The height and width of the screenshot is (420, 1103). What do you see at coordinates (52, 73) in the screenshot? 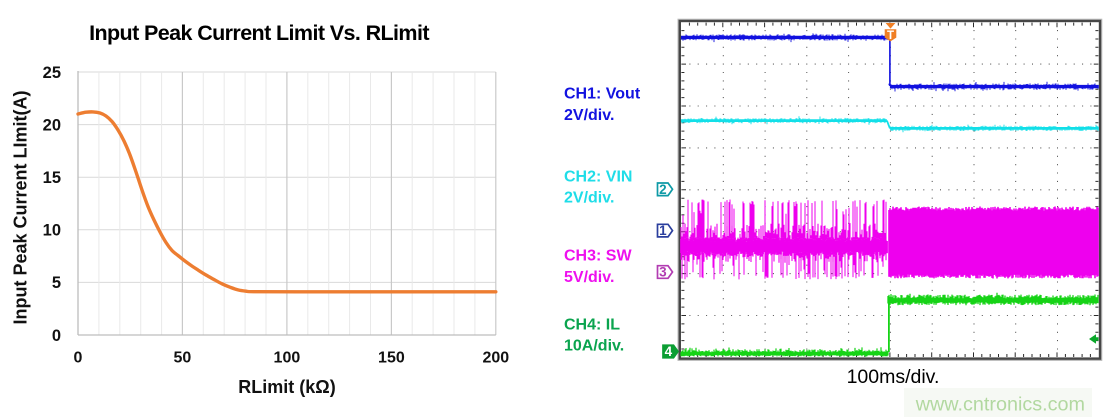
I see `svg-text: 25` at bounding box center [52, 73].